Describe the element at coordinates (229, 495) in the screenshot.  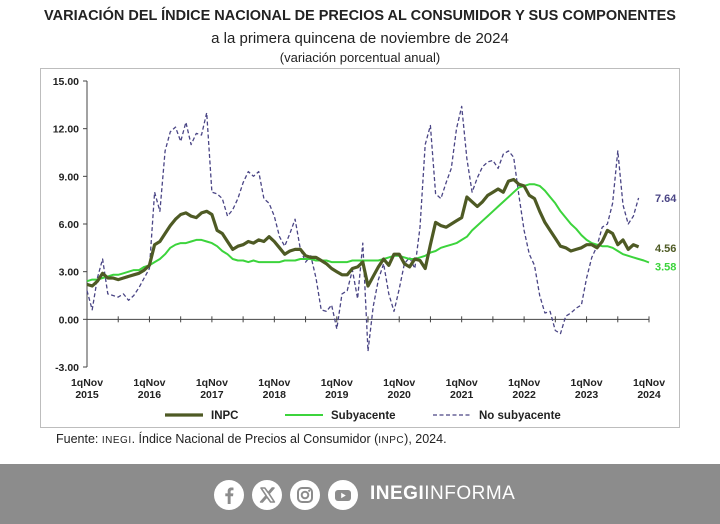
I see `facebook-icon` at that location.